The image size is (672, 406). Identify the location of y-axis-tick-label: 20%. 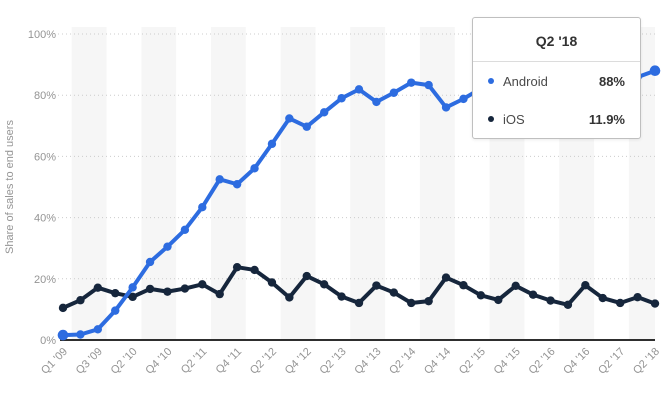
(45, 280).